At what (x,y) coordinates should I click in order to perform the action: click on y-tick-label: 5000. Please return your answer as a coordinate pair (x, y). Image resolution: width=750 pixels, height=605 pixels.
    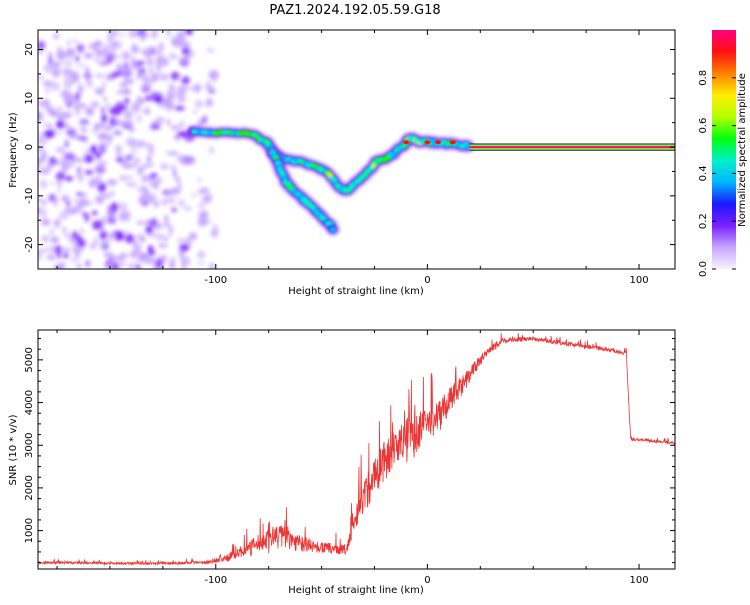
    Looking at the image, I should click on (29, 359).